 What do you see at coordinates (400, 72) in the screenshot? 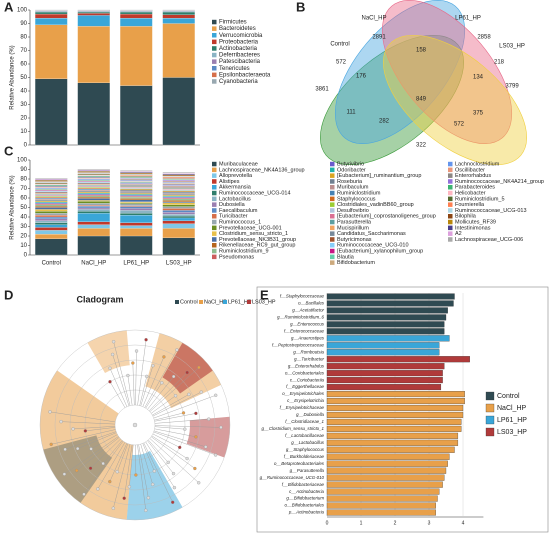
I see `venn-set` at bounding box center [400, 72].